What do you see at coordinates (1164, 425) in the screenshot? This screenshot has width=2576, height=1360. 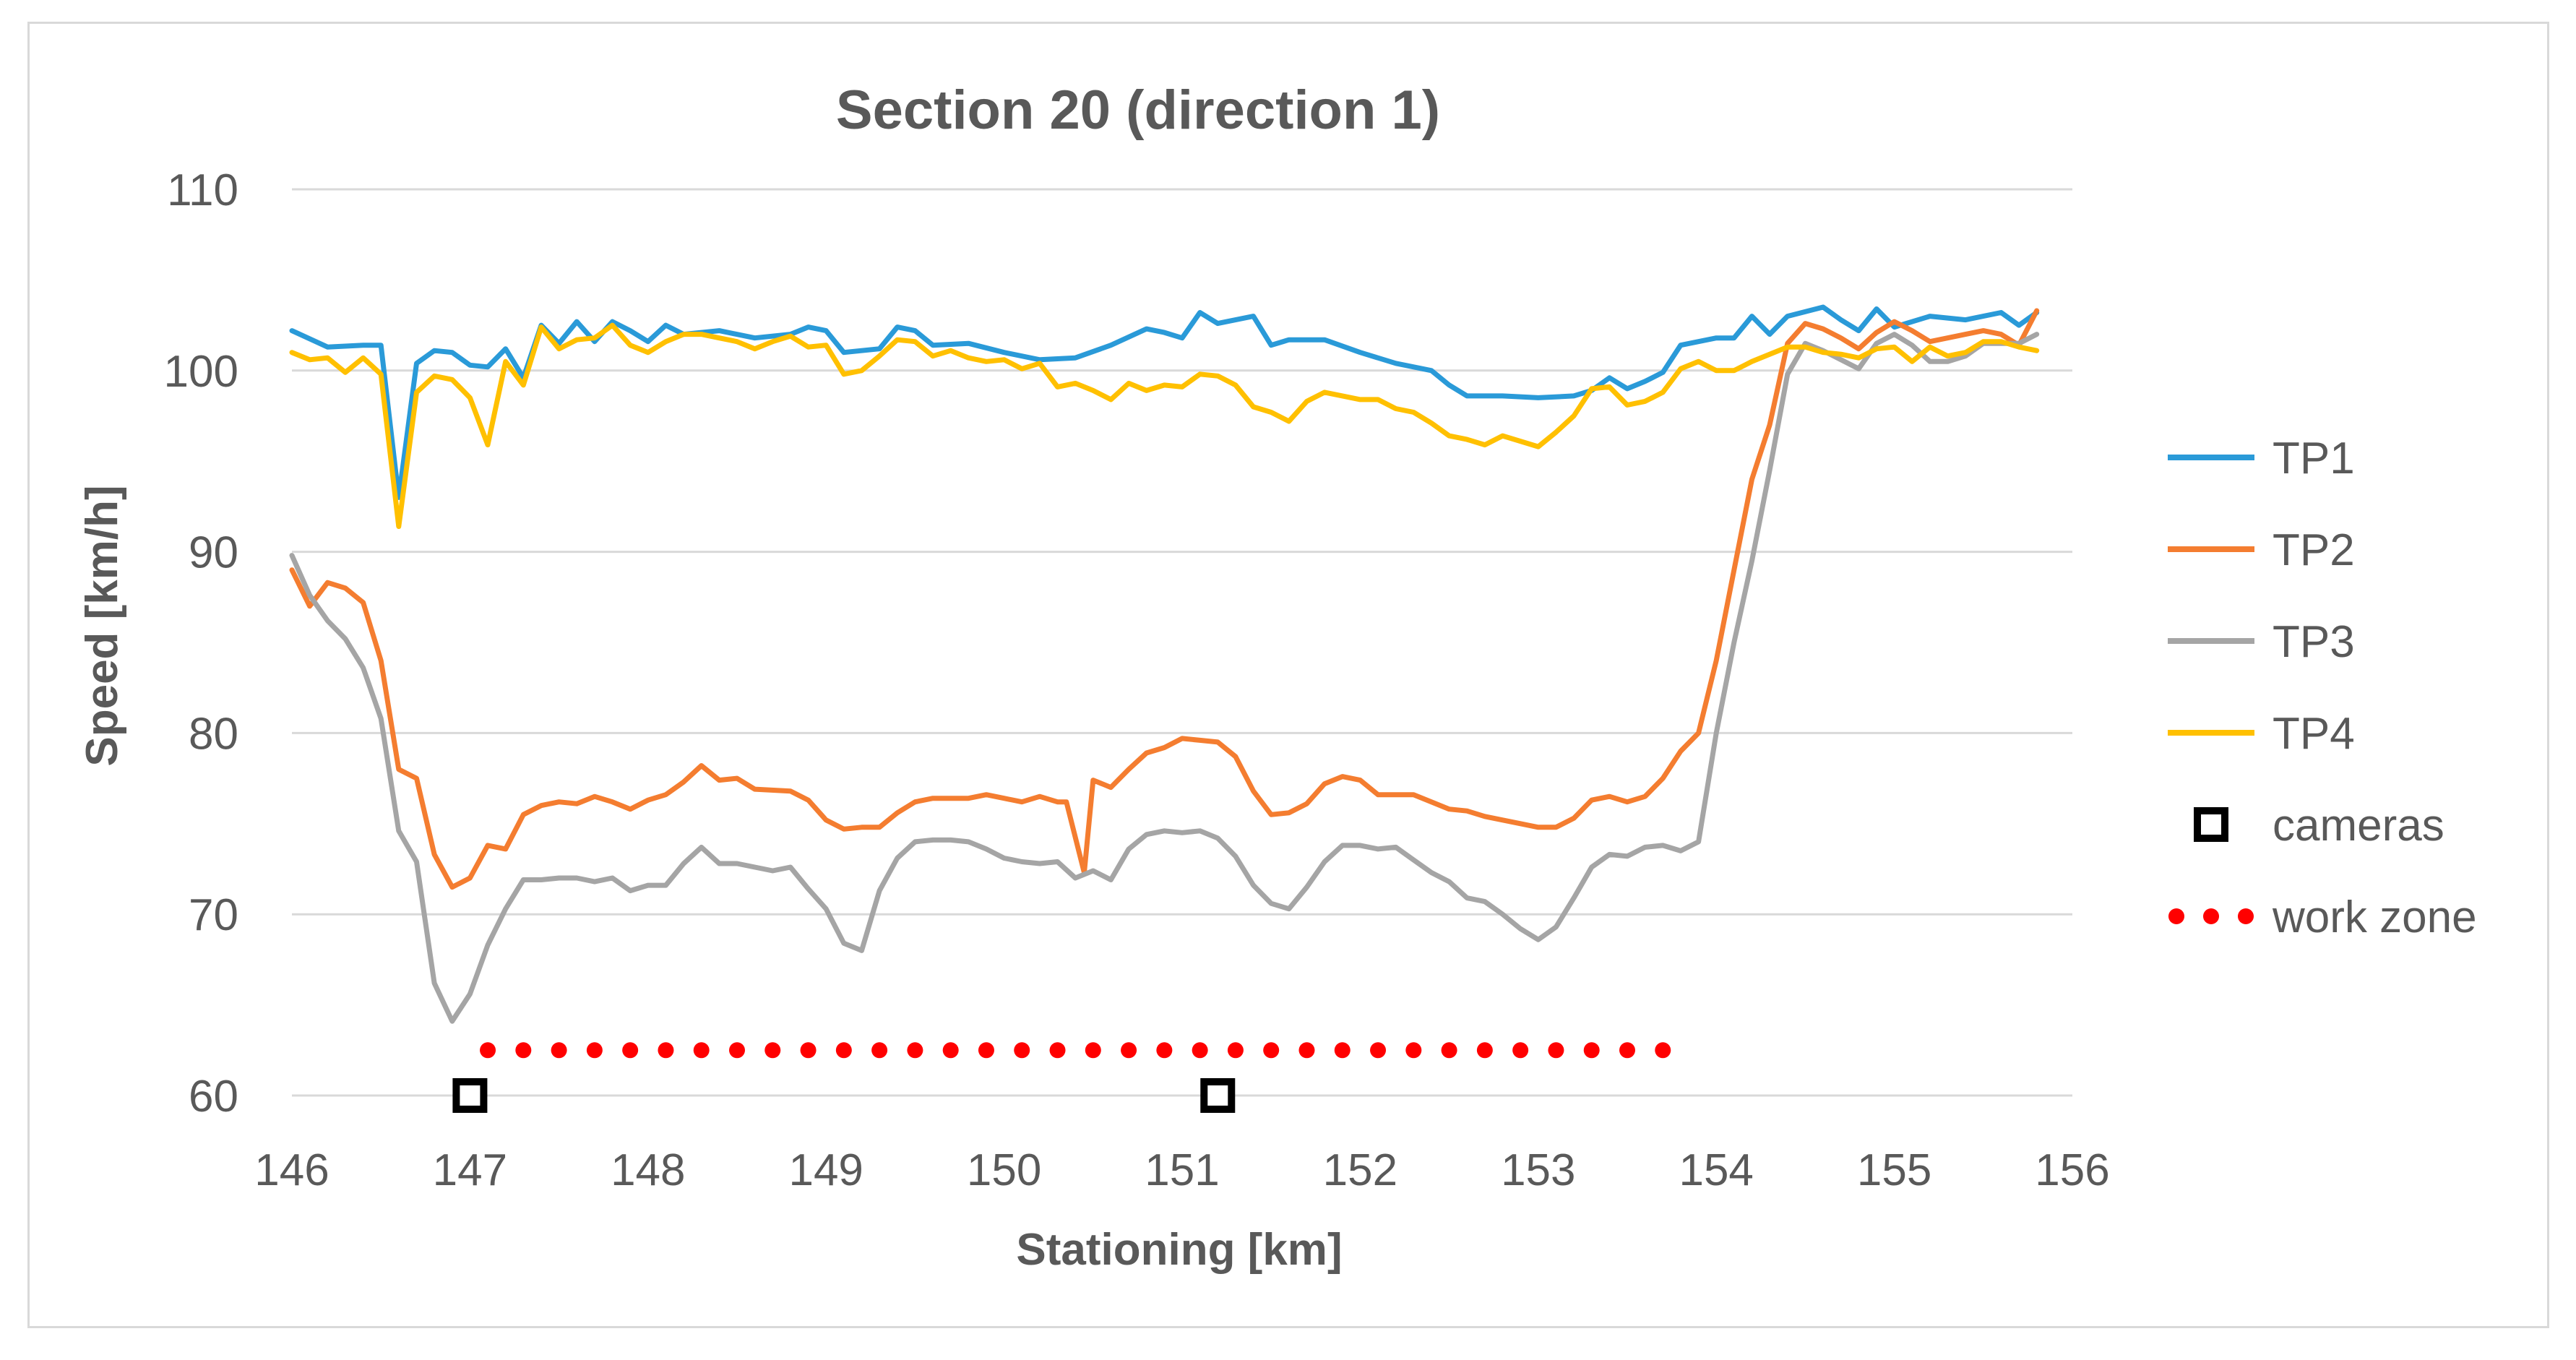 I see `series-line-tp4` at bounding box center [1164, 425].